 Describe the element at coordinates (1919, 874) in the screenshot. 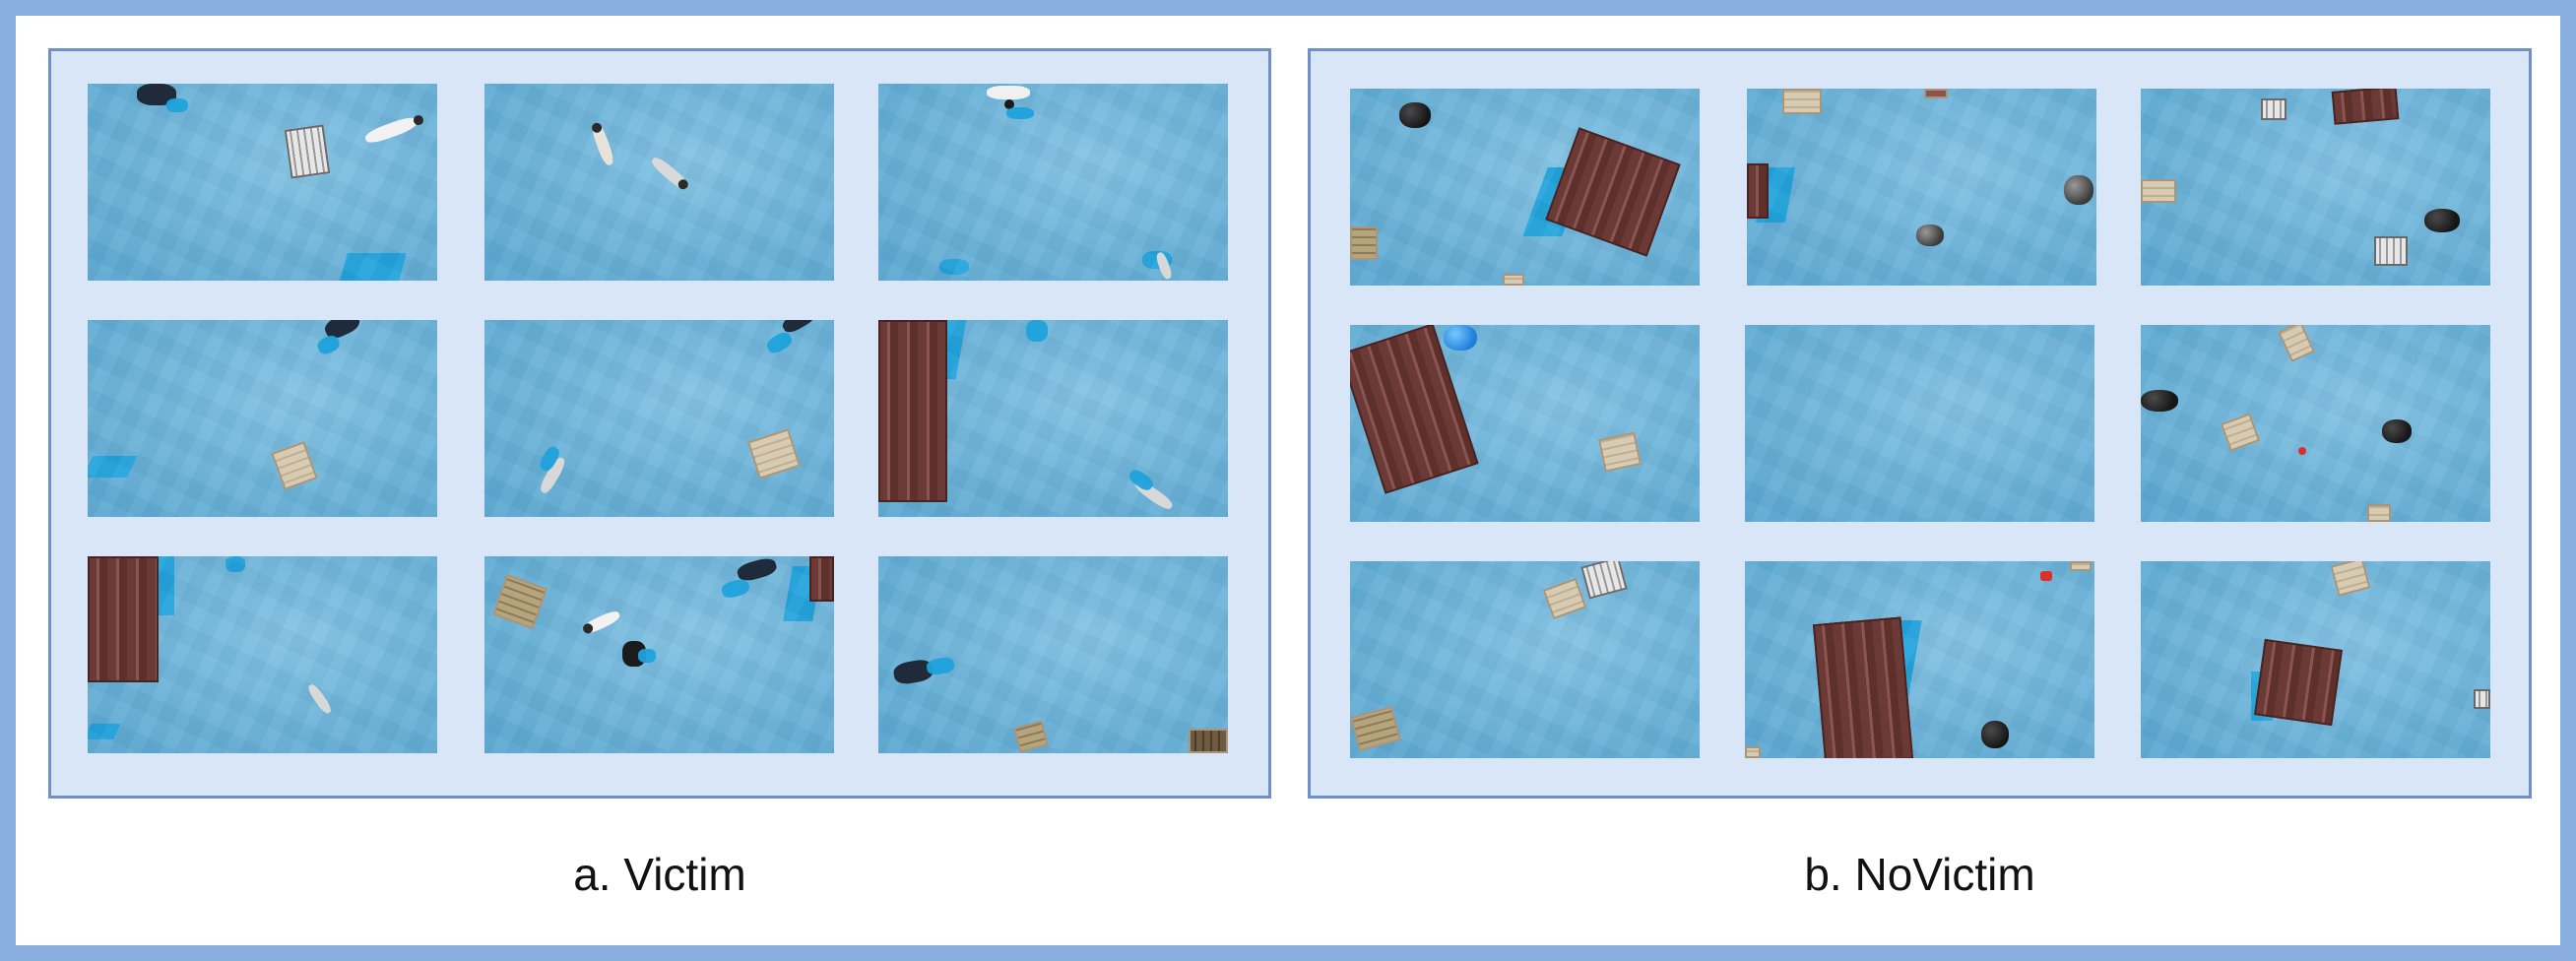

I see `novictim-caption: b. NoVictim` at that location.